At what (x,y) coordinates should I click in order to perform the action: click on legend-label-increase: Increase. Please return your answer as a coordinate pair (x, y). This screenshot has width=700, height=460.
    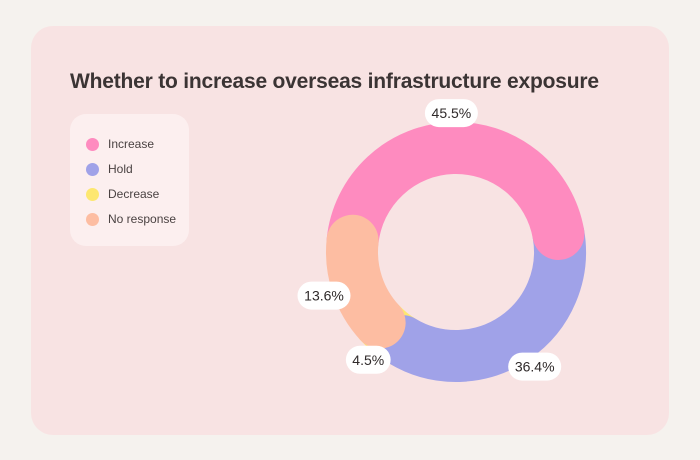
    Looking at the image, I should click on (131, 144).